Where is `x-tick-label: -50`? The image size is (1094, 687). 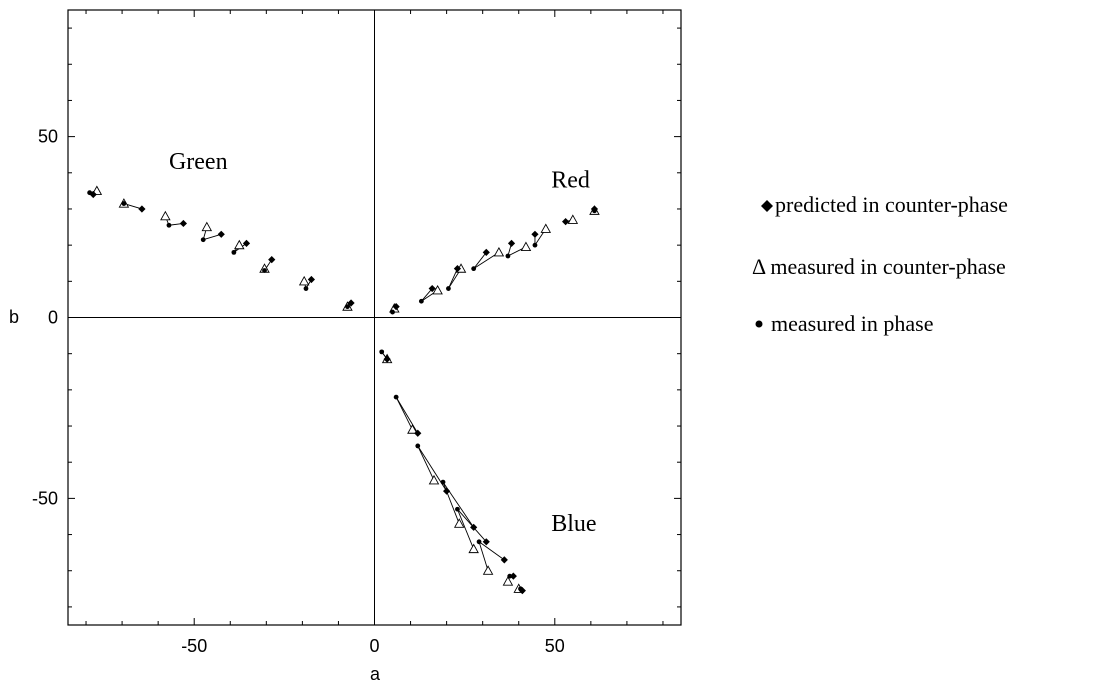 x-tick-label: -50 is located at coordinates (194, 646).